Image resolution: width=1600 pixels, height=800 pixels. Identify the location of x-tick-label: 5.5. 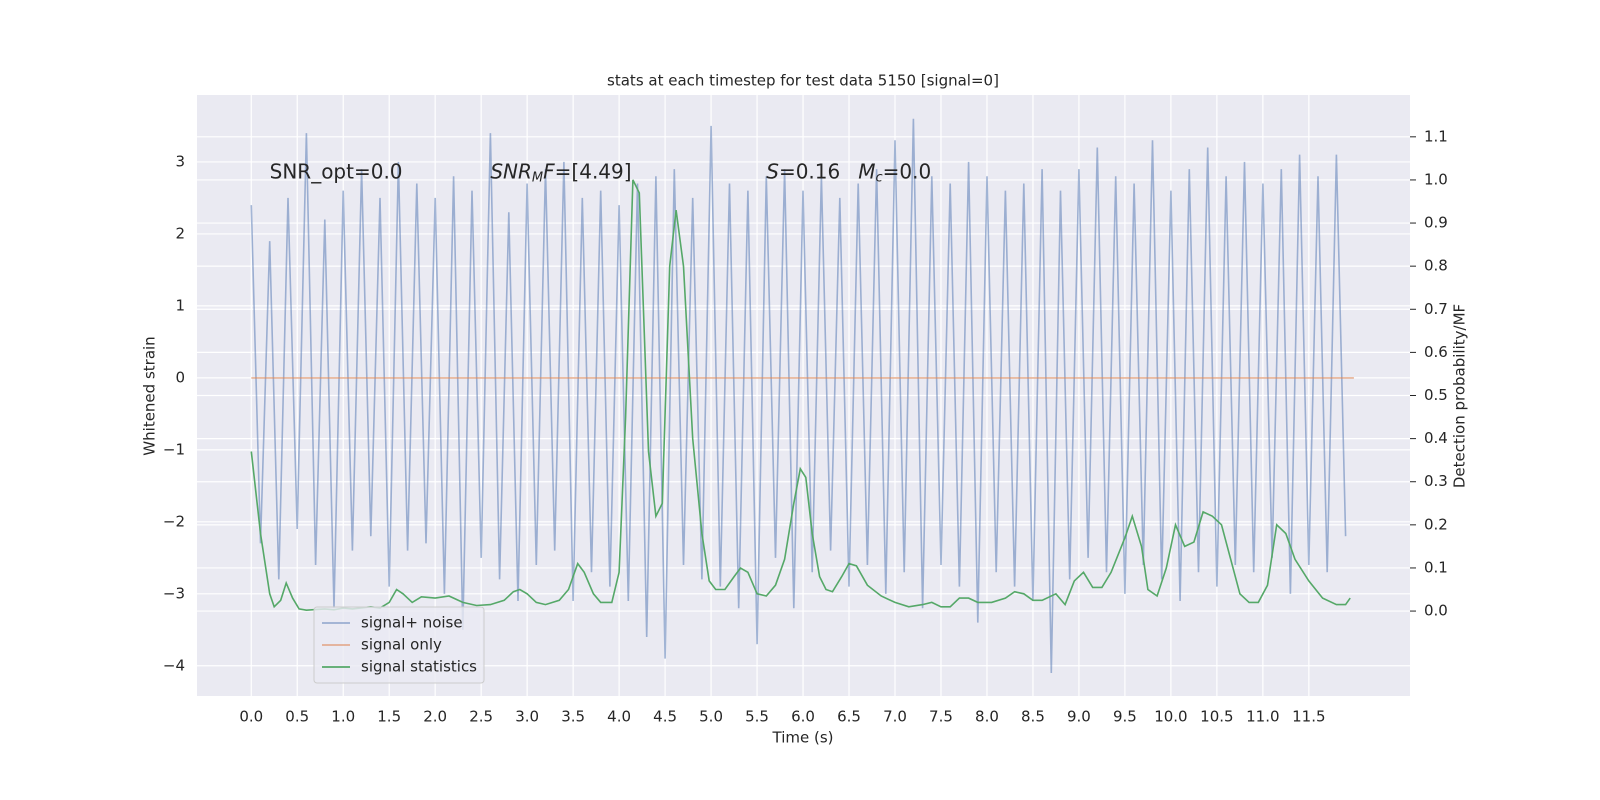
(757, 717).